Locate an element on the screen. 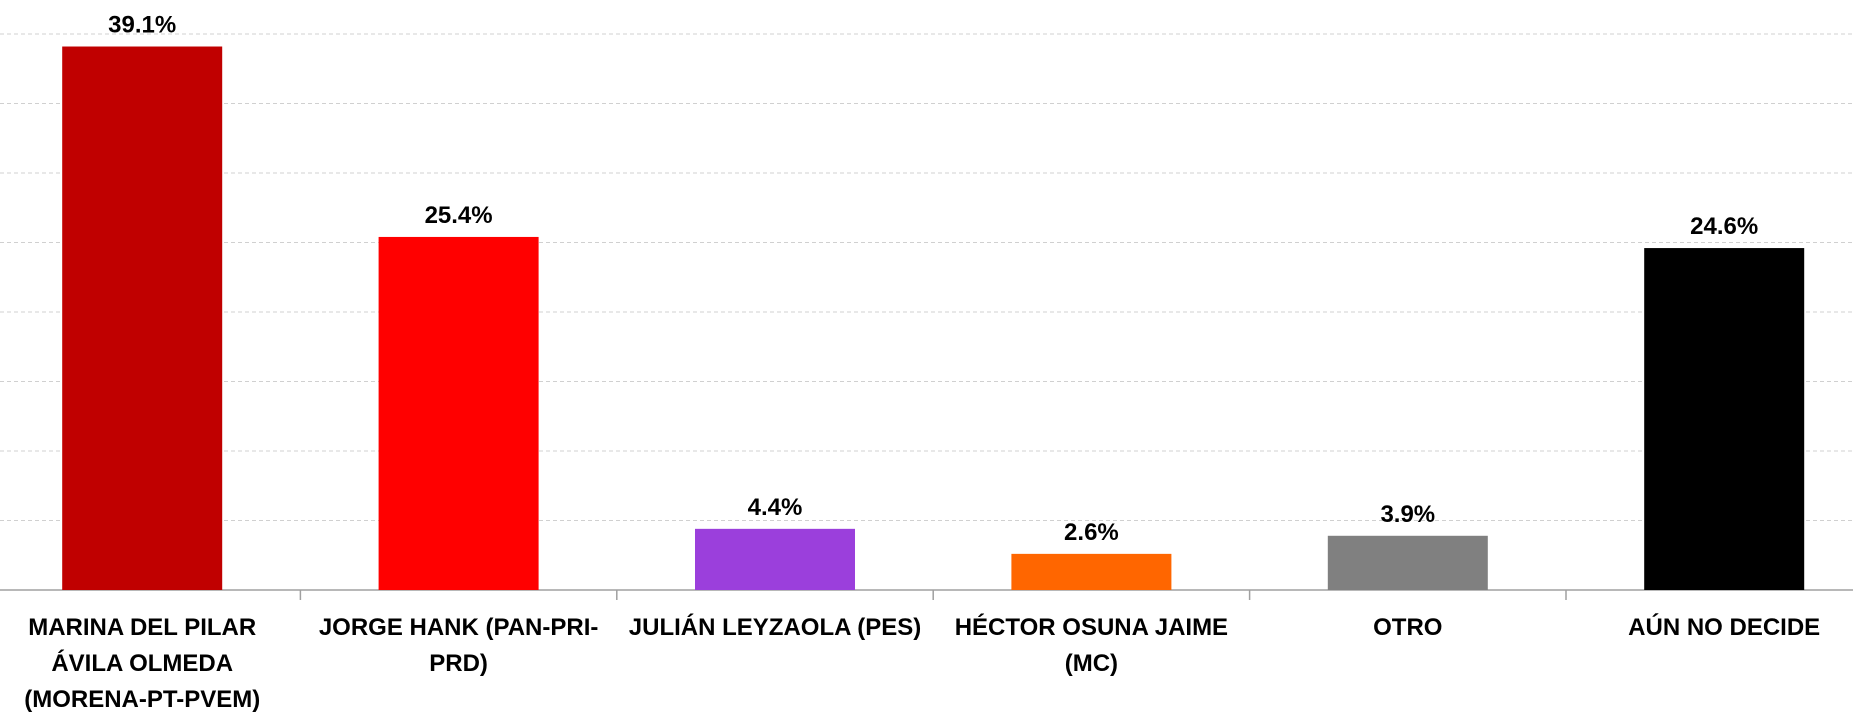 Image resolution: width=1853 pixels, height=717 pixels. x-tick-label: JULIÁN LEYZAOLA (PES) is located at coordinates (775, 627).